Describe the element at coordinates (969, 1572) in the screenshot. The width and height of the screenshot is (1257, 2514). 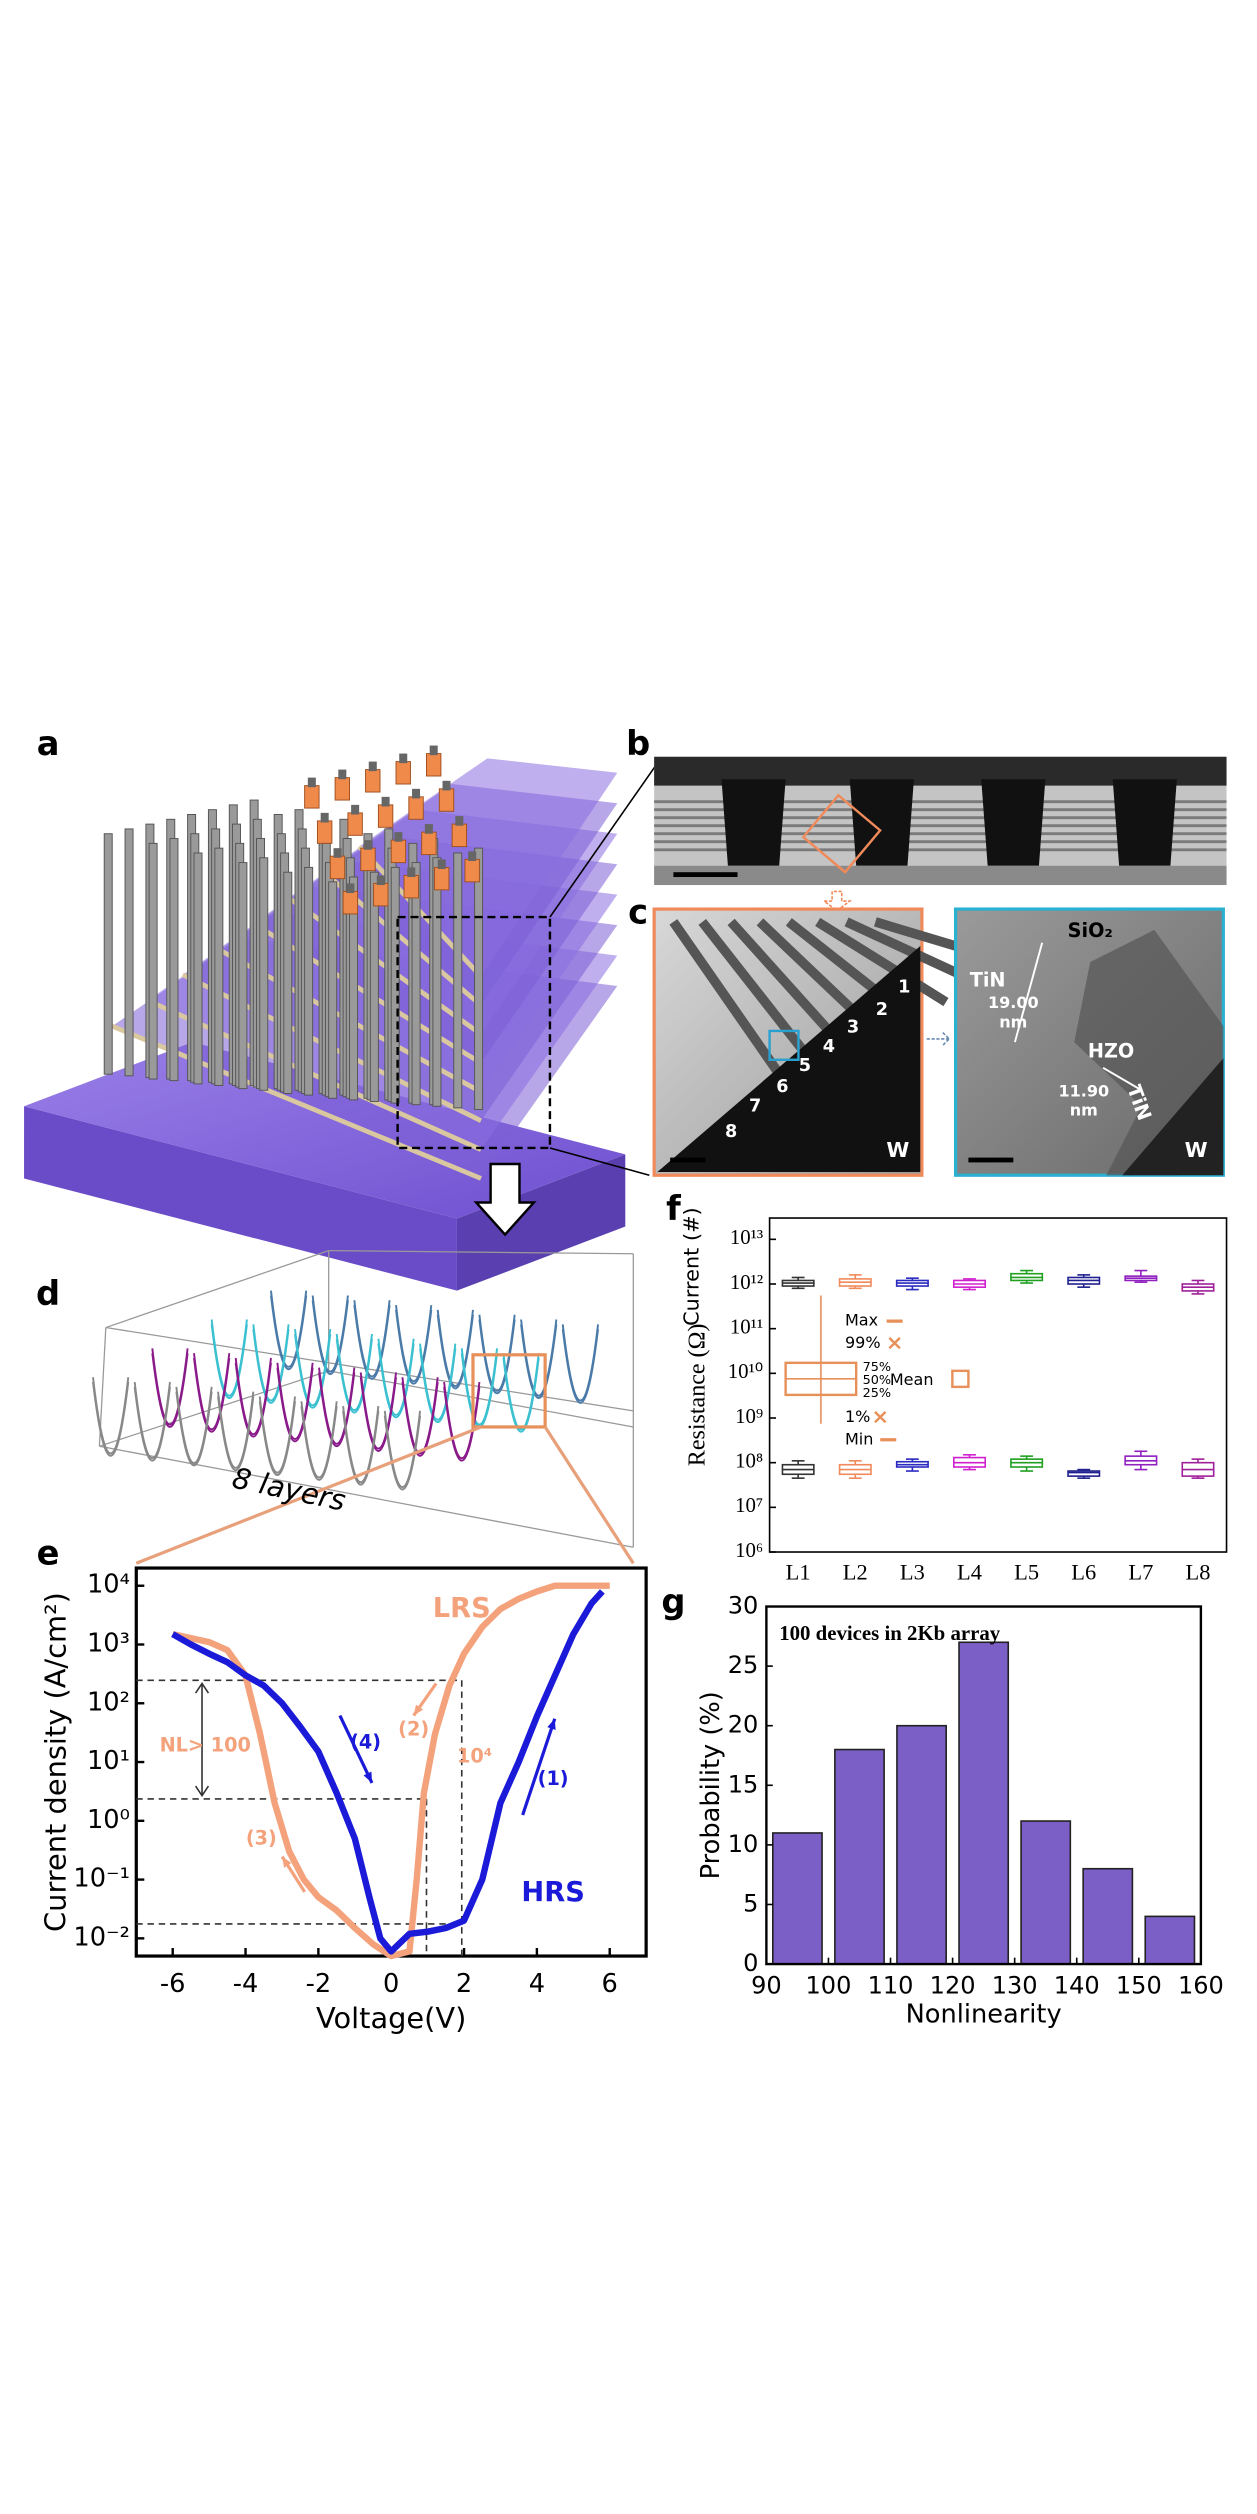
I see `x-tick-label: L4` at that location.